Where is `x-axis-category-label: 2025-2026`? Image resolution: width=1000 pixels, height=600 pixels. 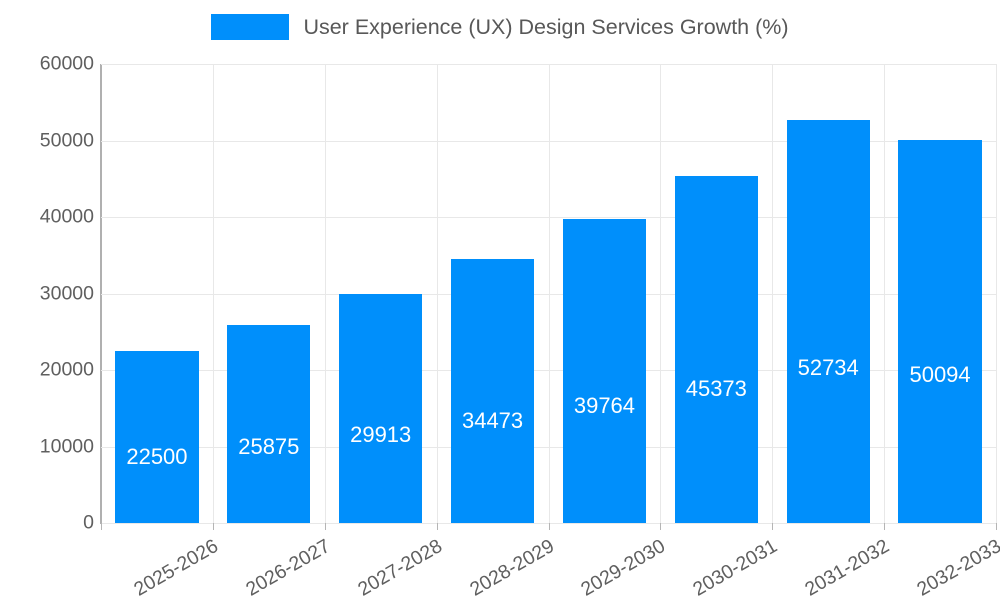 x-axis-category-label: 2025-2026 is located at coordinates (176, 567).